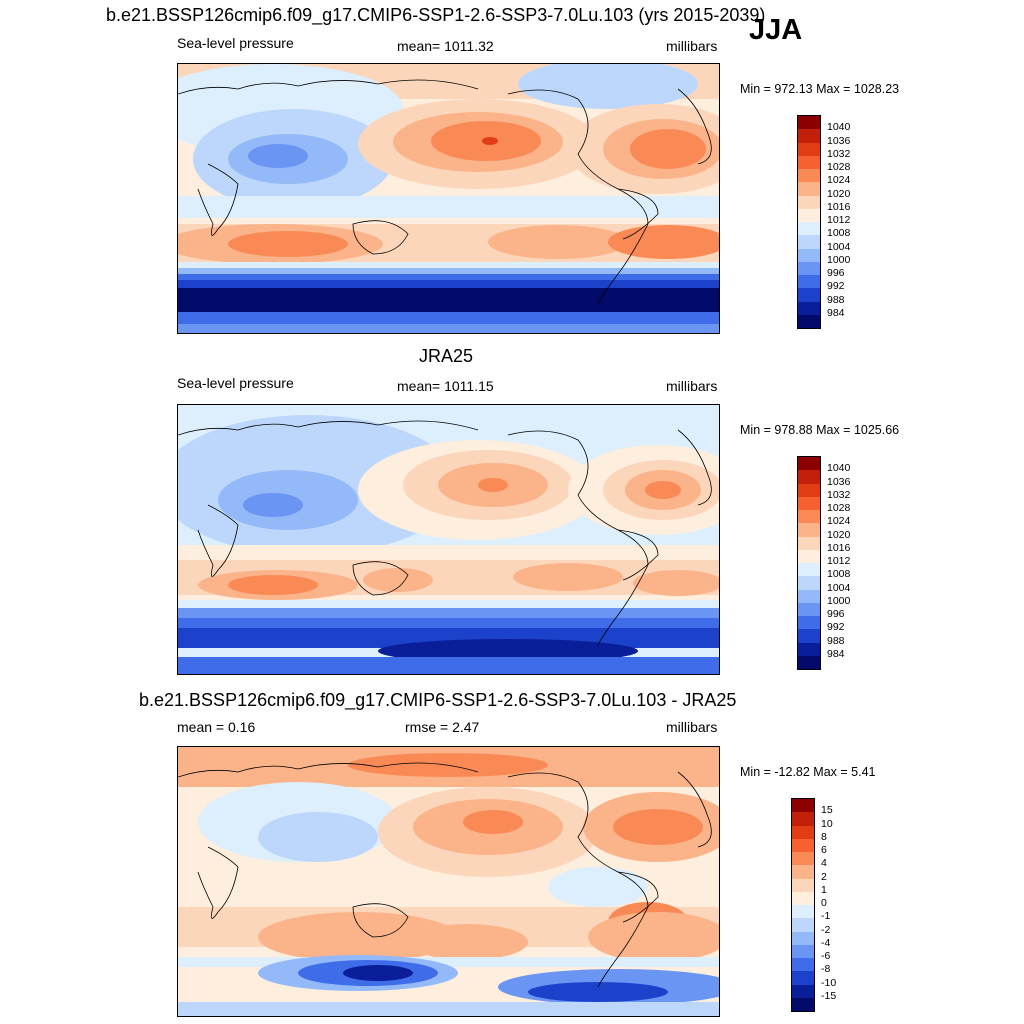 The image size is (1024, 1024). Describe the element at coordinates (445, 386) in the screenshot. I see `panel2-mean-label: mean= 1011.15` at that location.